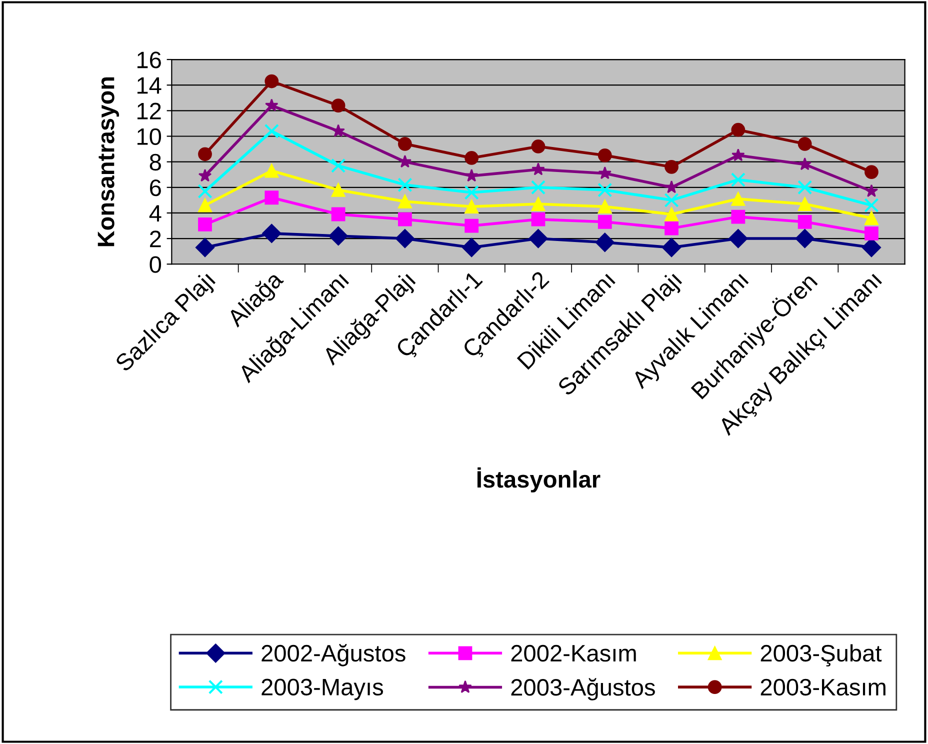 Image resolution: width=928 pixels, height=744 pixels. Describe the element at coordinates (538, 479) in the screenshot. I see `x-axis-title: İstasyonlar` at that location.